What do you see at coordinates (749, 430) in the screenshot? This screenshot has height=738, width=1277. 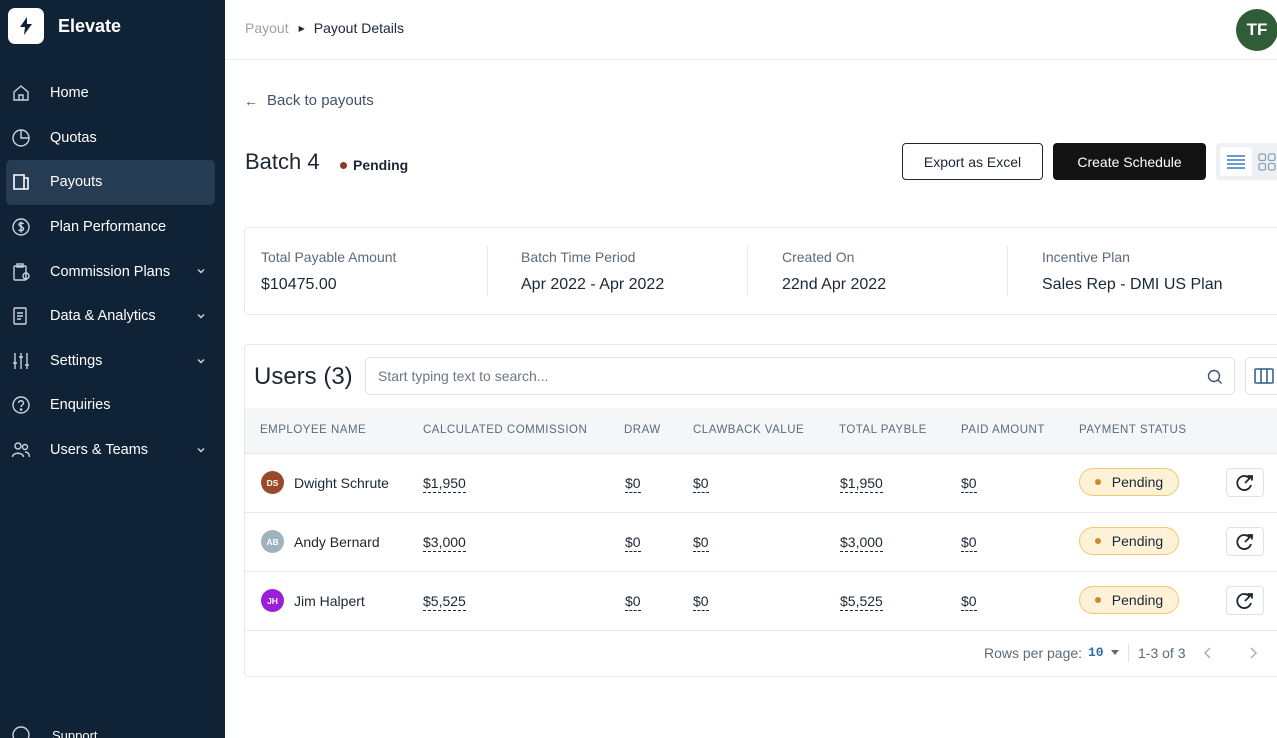 I see `column-header-clawback-value: CLAWBACK VALUE` at bounding box center [749, 430].